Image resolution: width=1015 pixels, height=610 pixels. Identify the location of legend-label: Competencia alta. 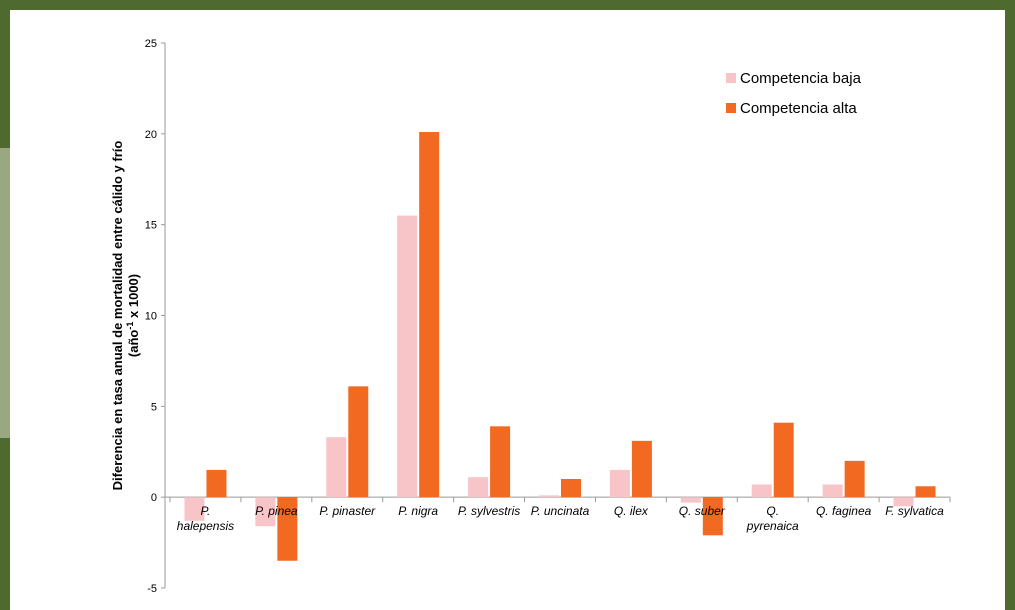
(798, 108).